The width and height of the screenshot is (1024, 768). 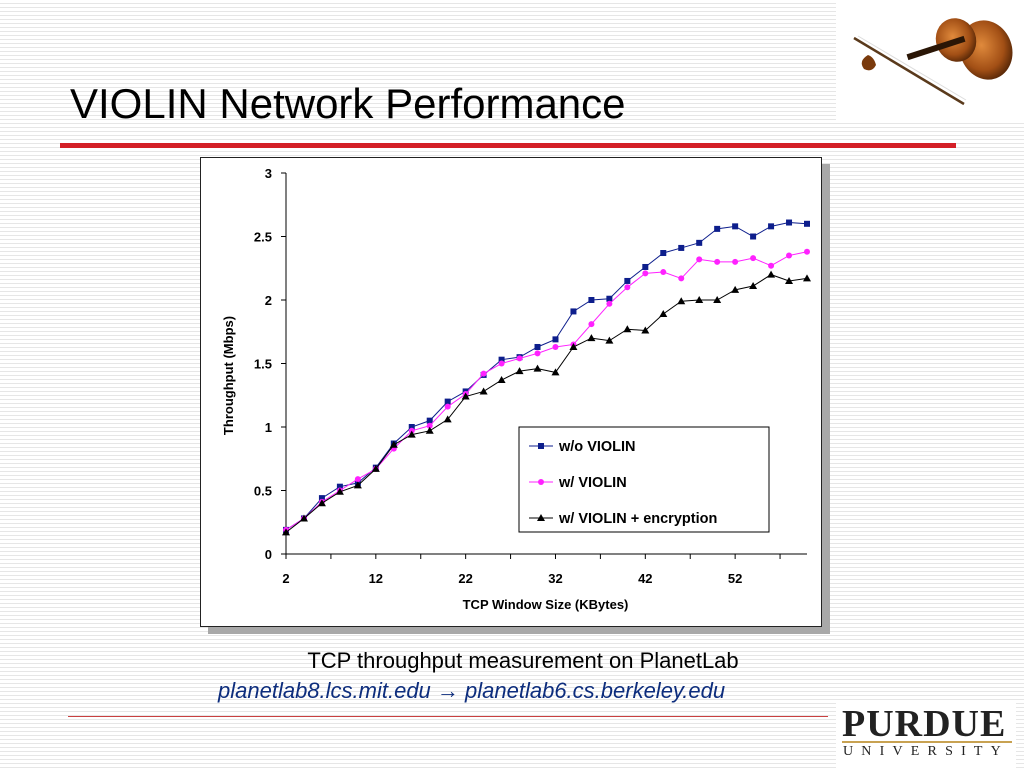 What do you see at coordinates (263, 364) in the screenshot?
I see `y-tick-label: 1.5` at bounding box center [263, 364].